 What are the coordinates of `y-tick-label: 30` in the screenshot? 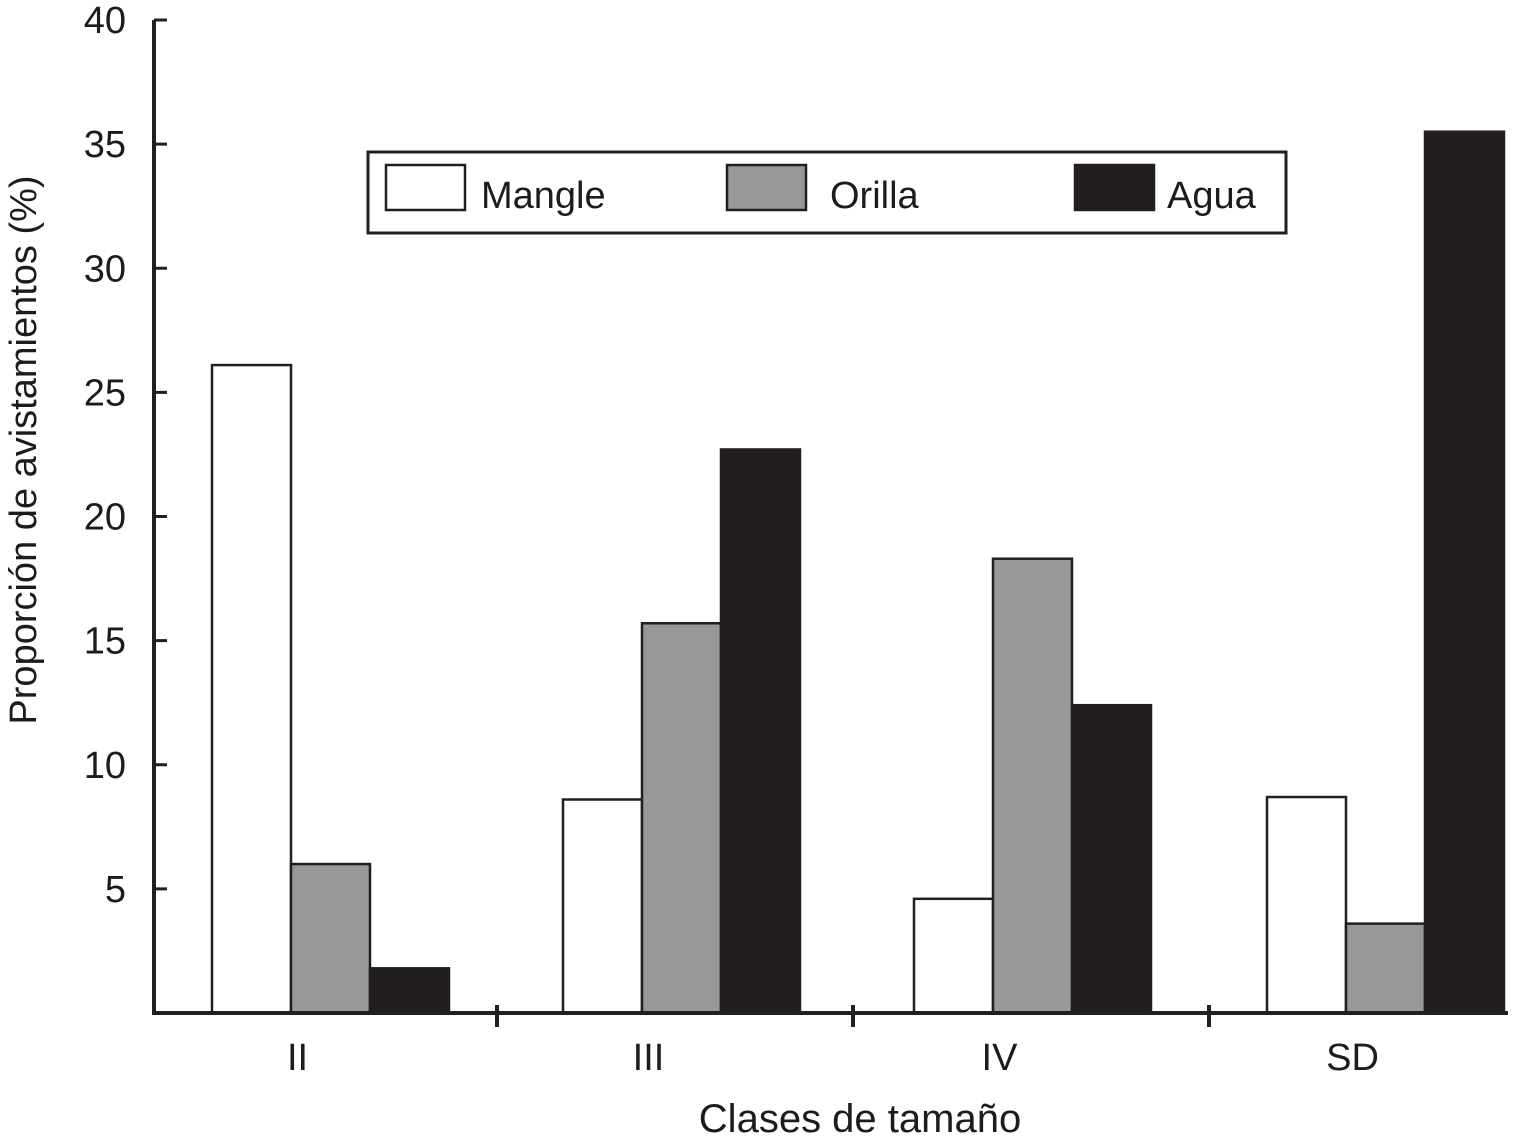 It's located at (105, 269).